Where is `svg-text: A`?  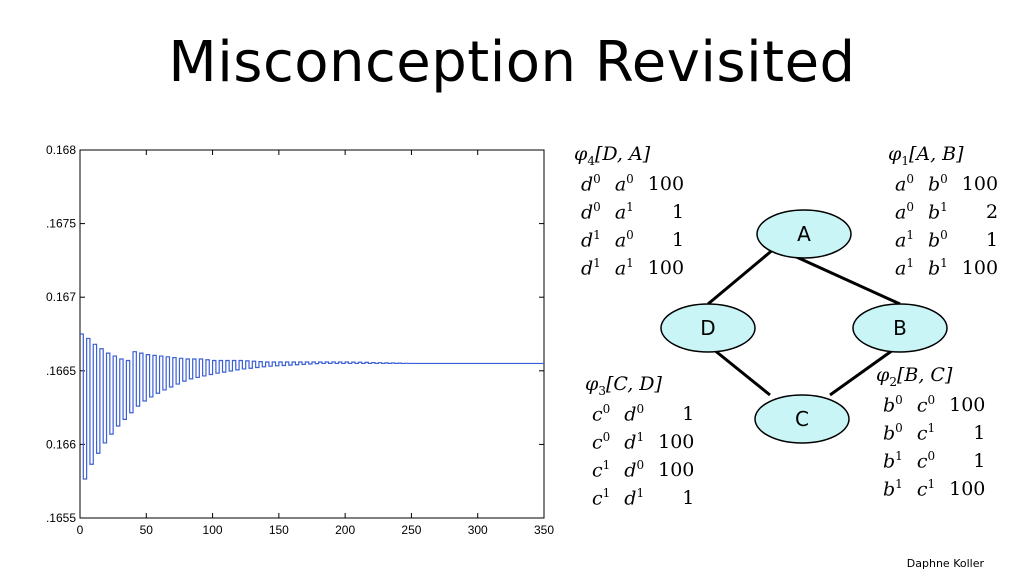 svg-text: A is located at coordinates (804, 234).